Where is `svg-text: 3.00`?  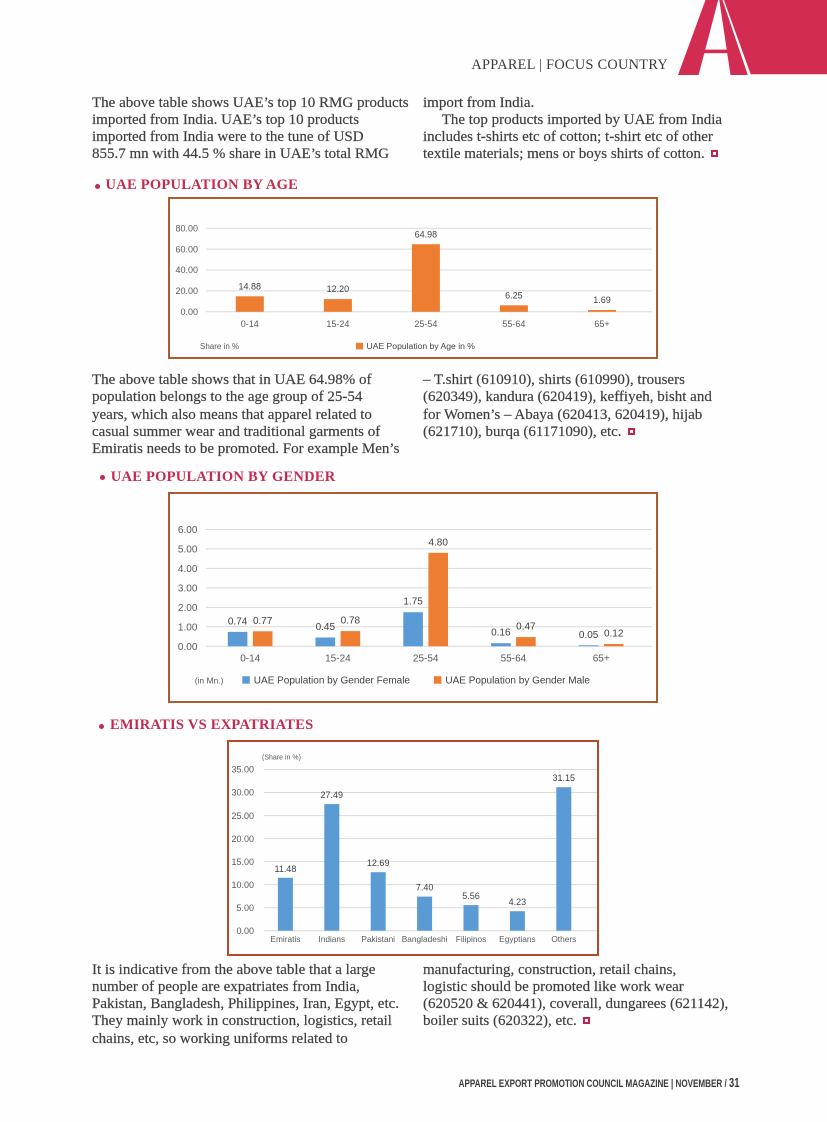 svg-text: 3.00 is located at coordinates (188, 588).